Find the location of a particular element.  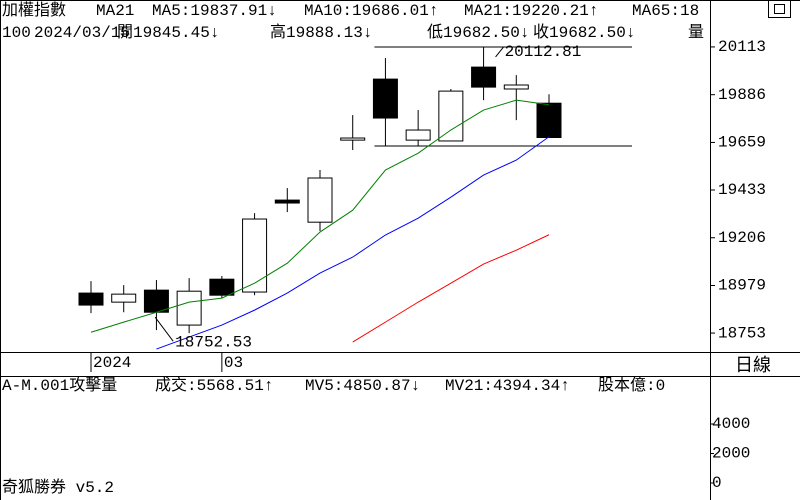

info-text: 2024/03/15 is located at coordinates (82, 33).